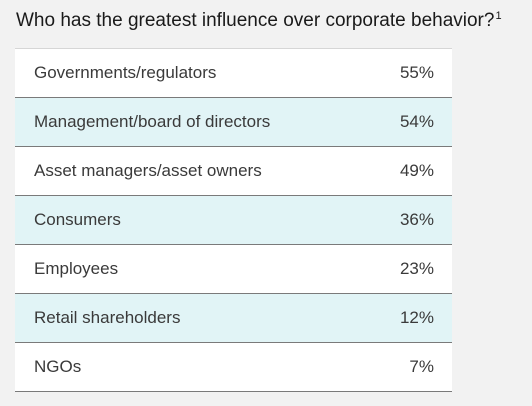 Image resolution: width=532 pixels, height=406 pixels. What do you see at coordinates (416, 72) in the screenshot?
I see `row-value: 55%` at bounding box center [416, 72].